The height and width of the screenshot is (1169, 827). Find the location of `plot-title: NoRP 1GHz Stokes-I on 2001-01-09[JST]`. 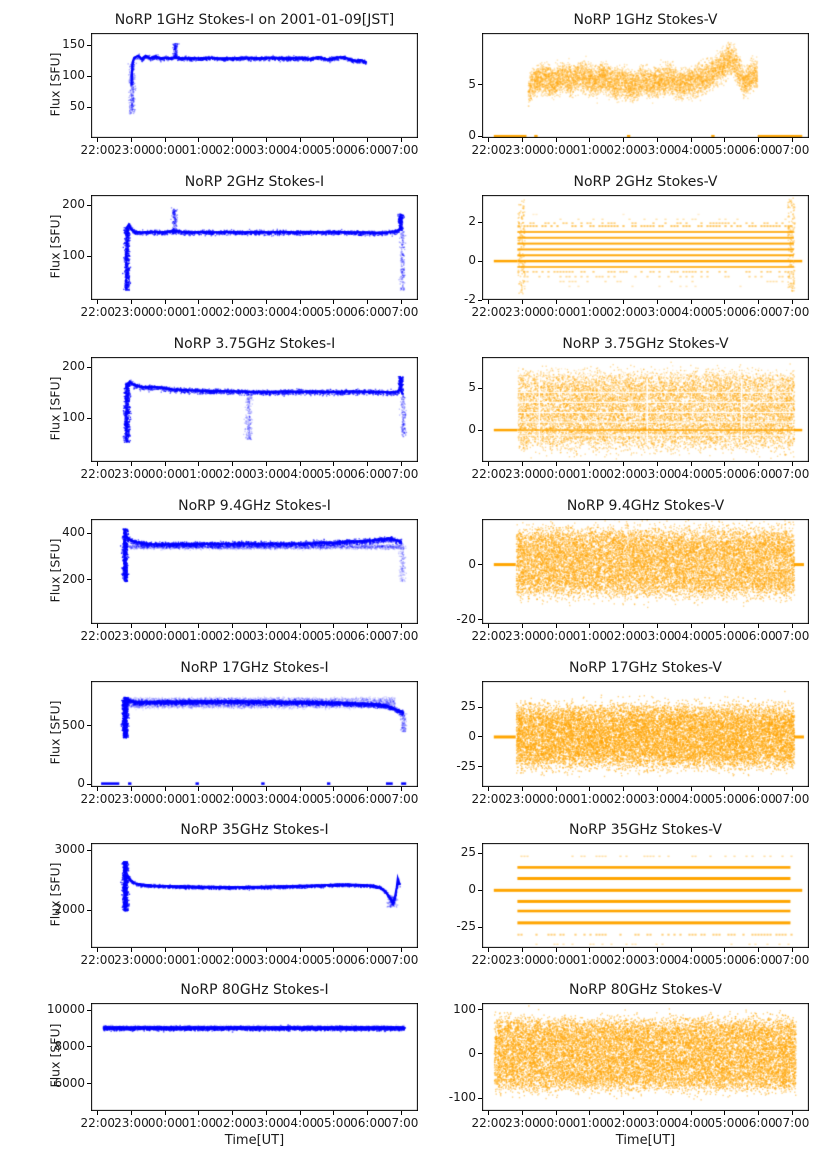

plot-title: NoRP 1GHz Stokes-I on 2001-01-09[JST] is located at coordinates (254, 20).